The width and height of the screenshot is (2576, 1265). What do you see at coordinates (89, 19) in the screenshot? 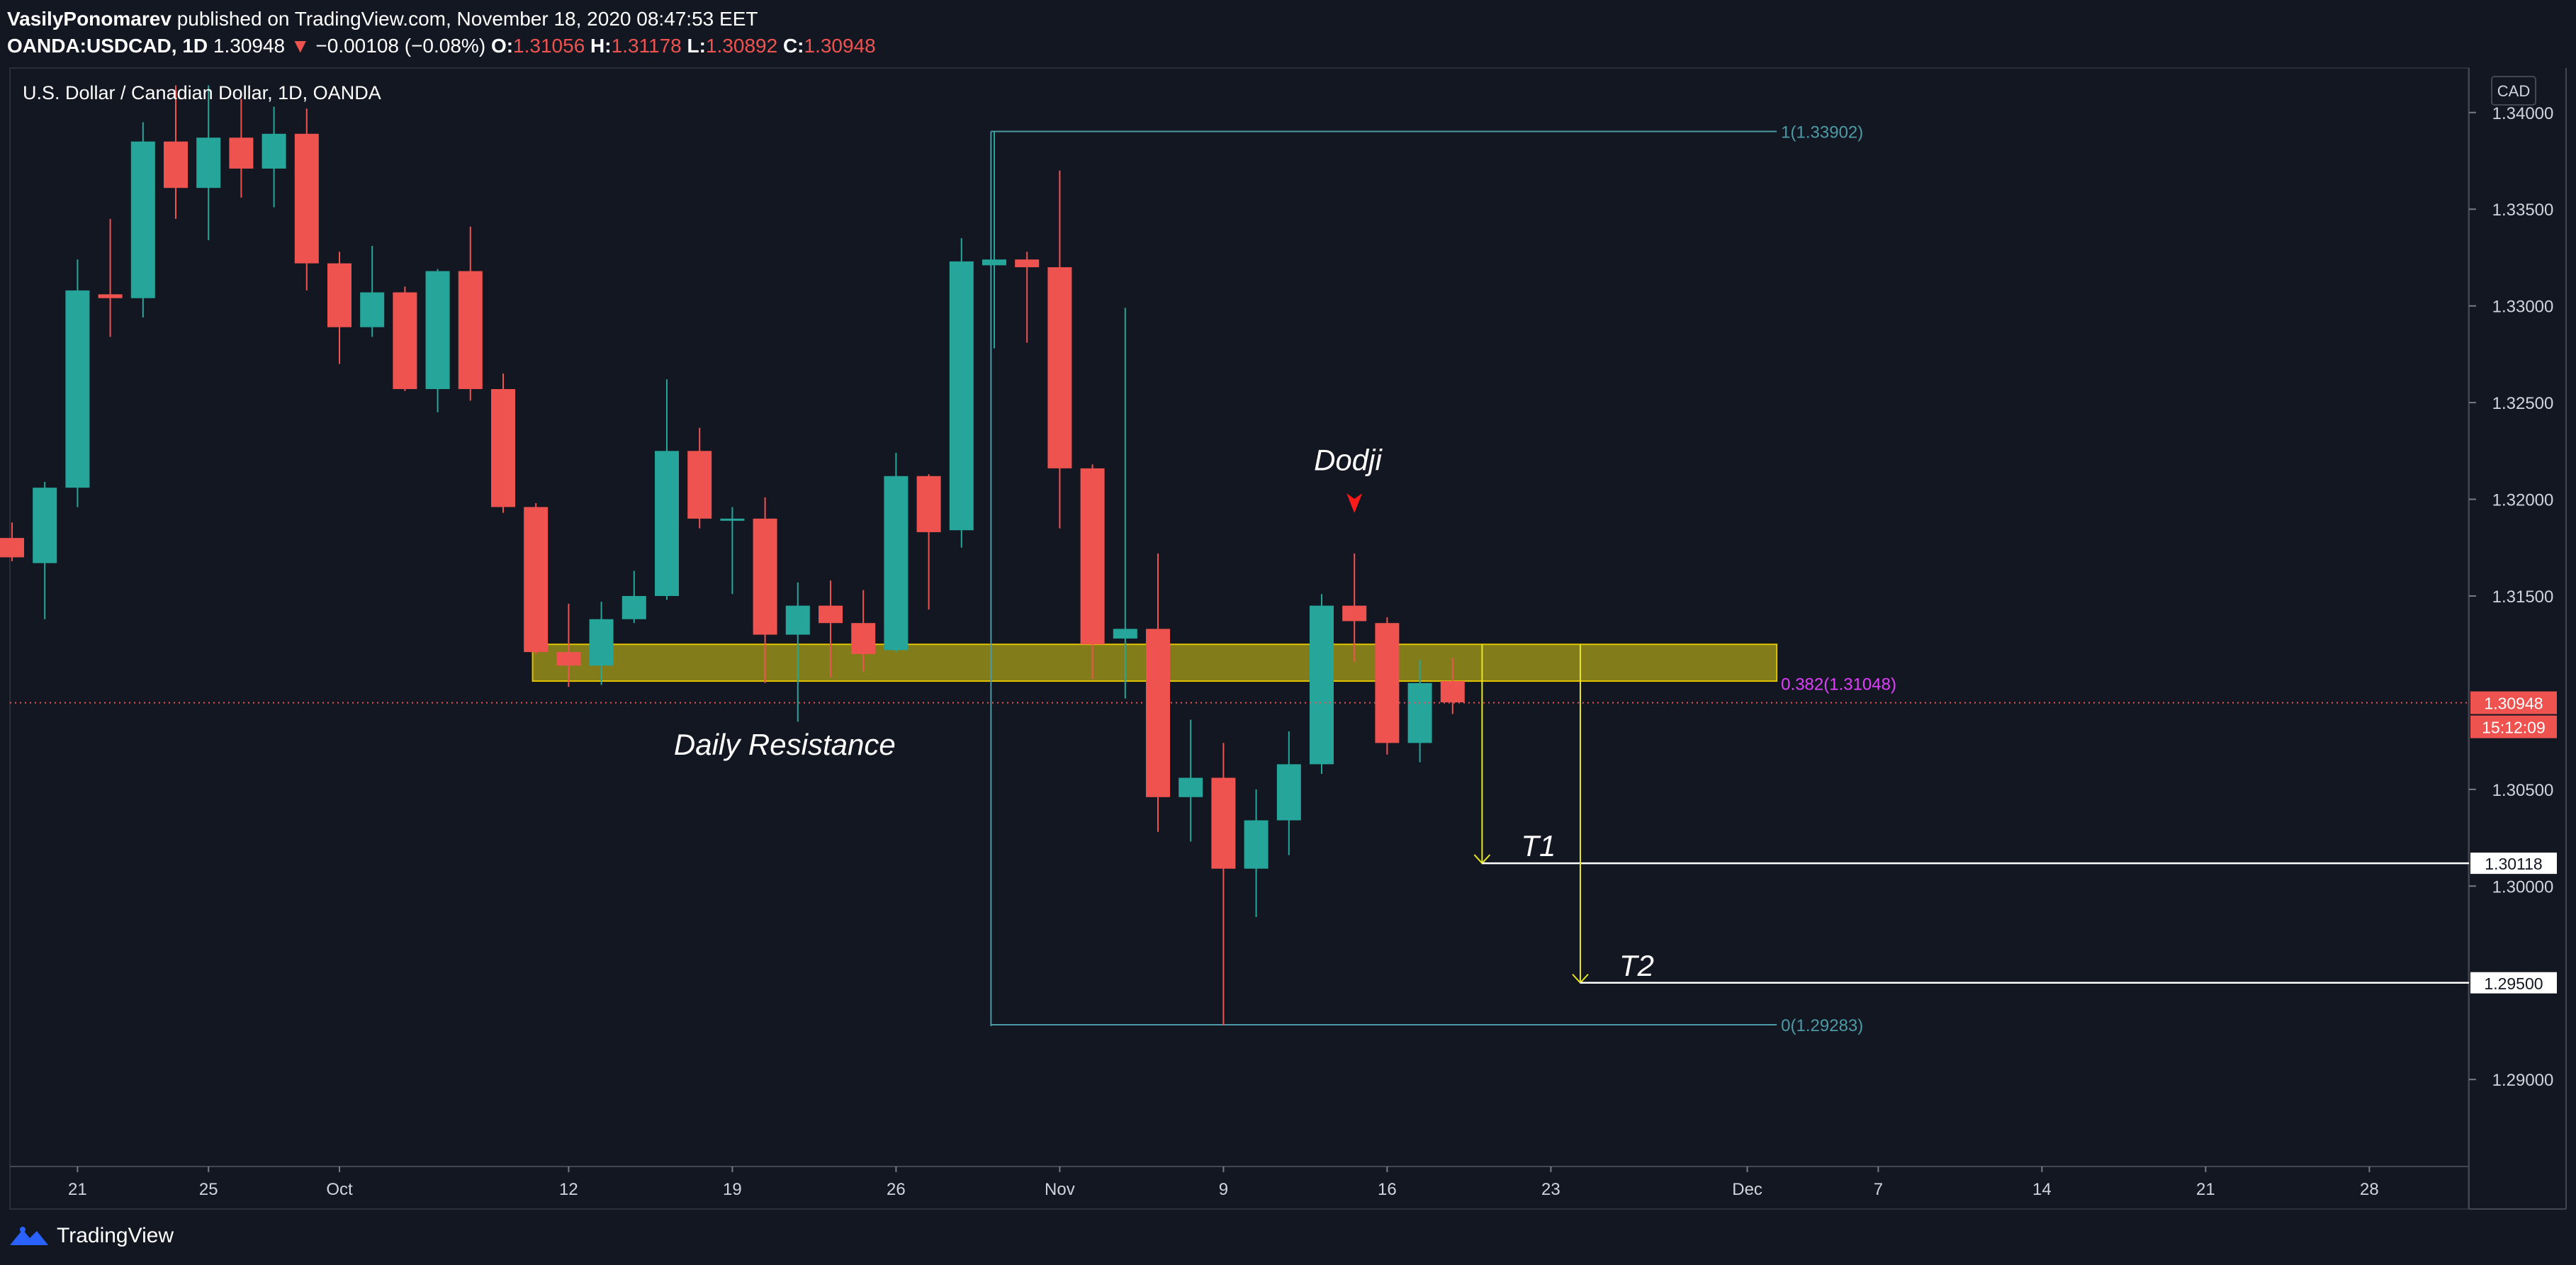
I see `author-name: VasilyPonomarev` at bounding box center [89, 19].